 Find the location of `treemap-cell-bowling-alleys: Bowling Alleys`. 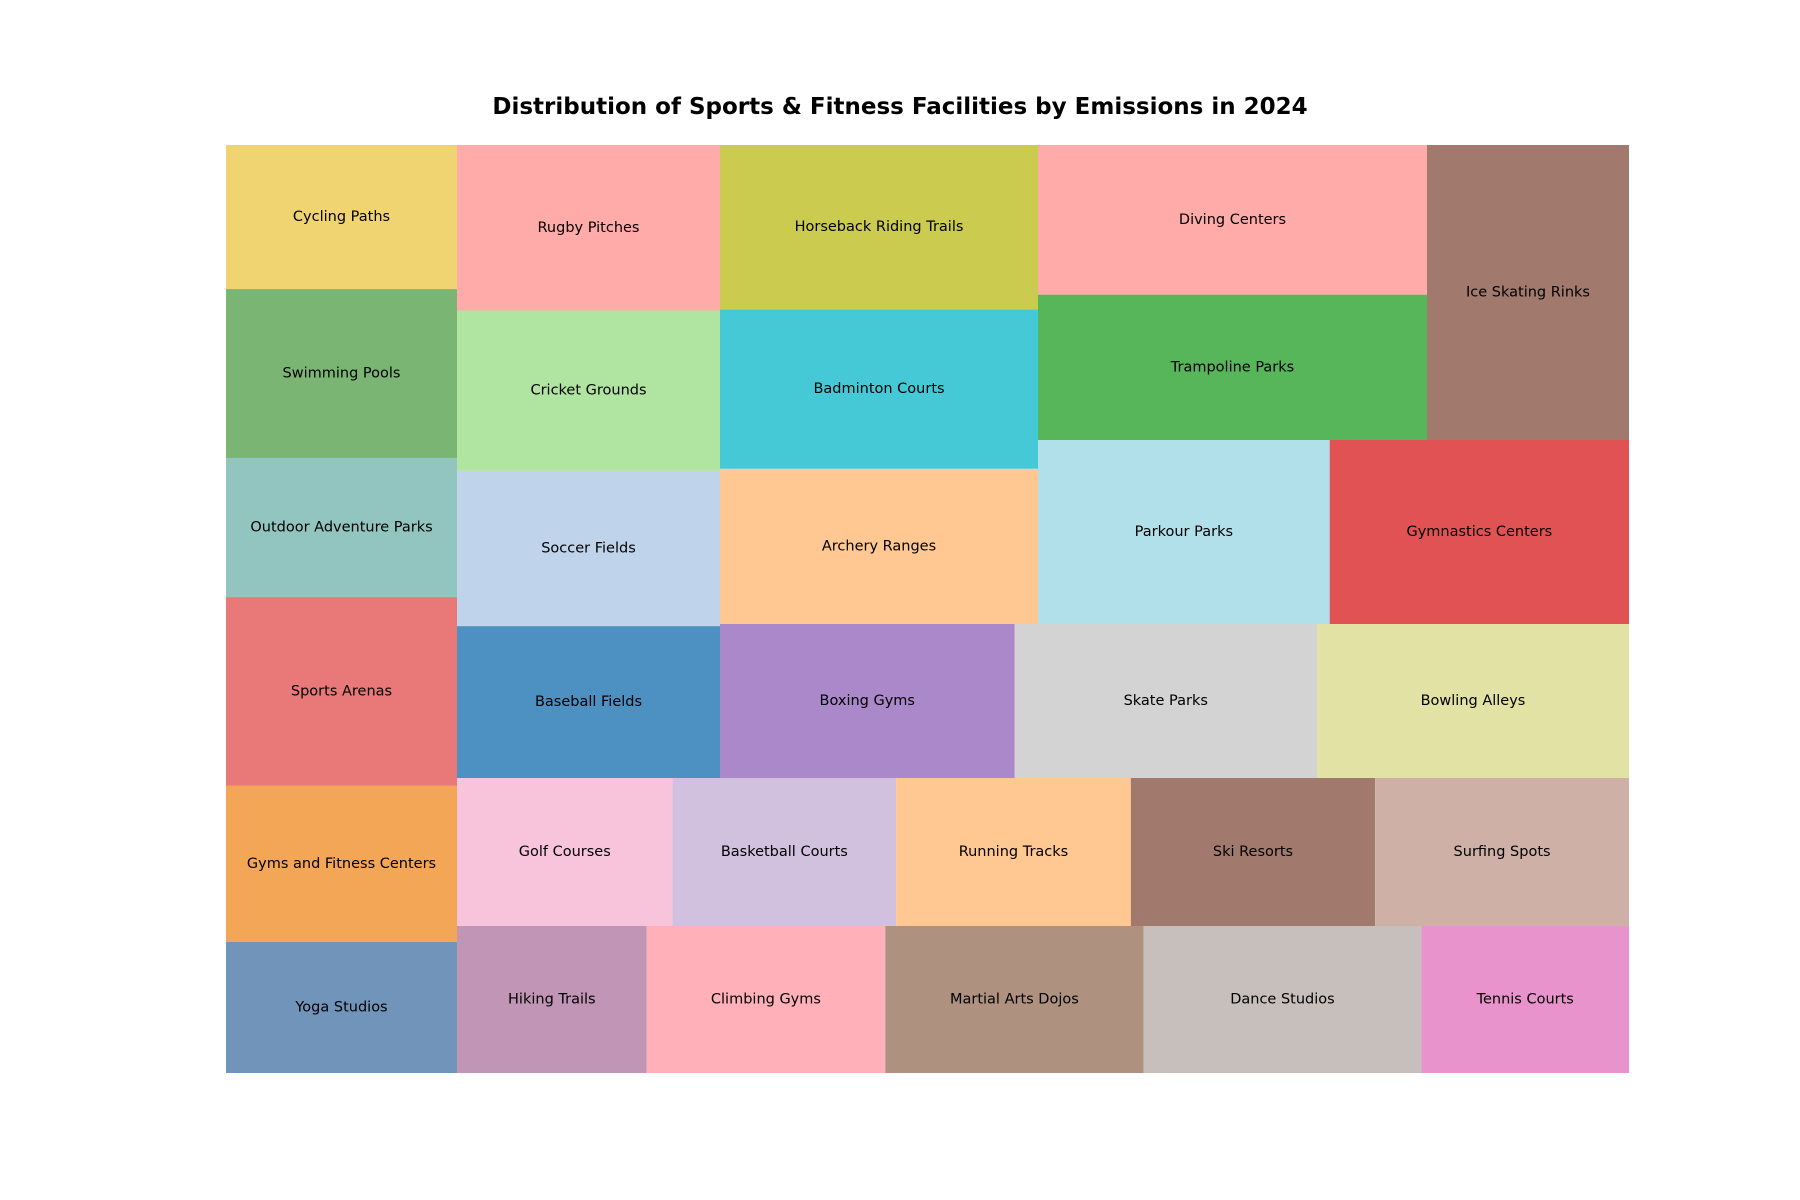

treemap-cell-bowling-alleys: Bowling Alleys is located at coordinates (1472, 701).